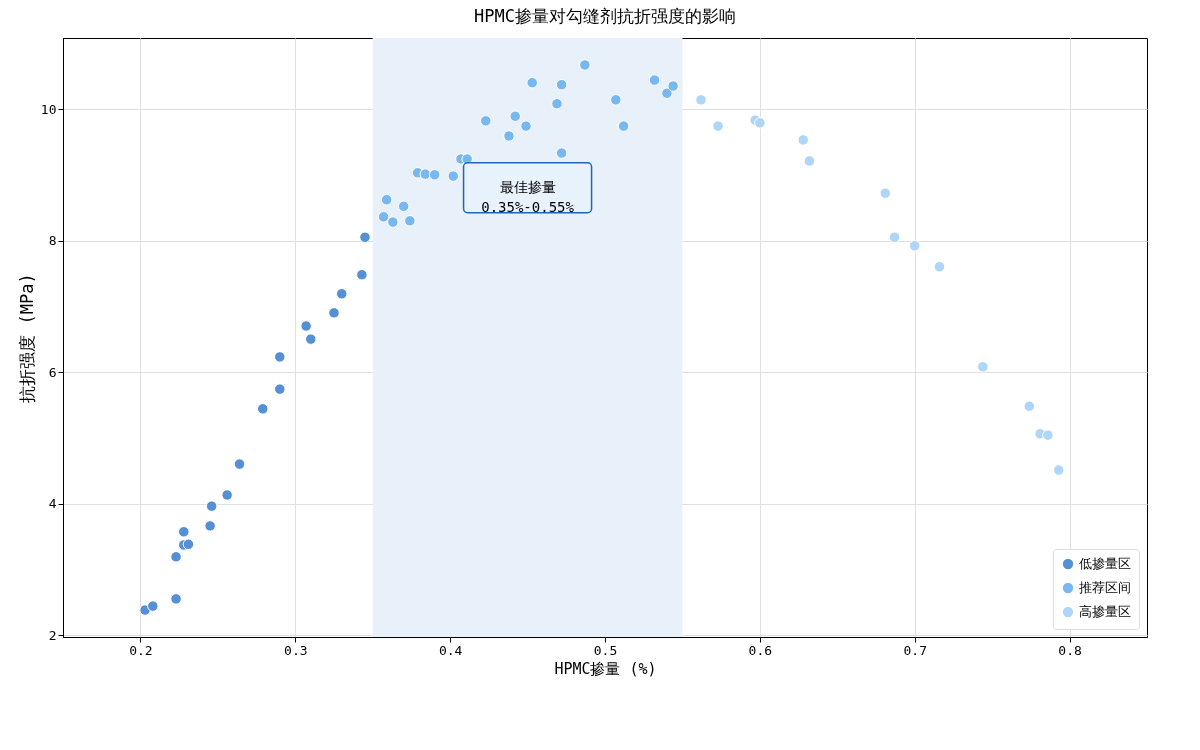  Describe the element at coordinates (26, 338) in the screenshot. I see `y-axis-title: 抗折强度 (MPa)` at that location.